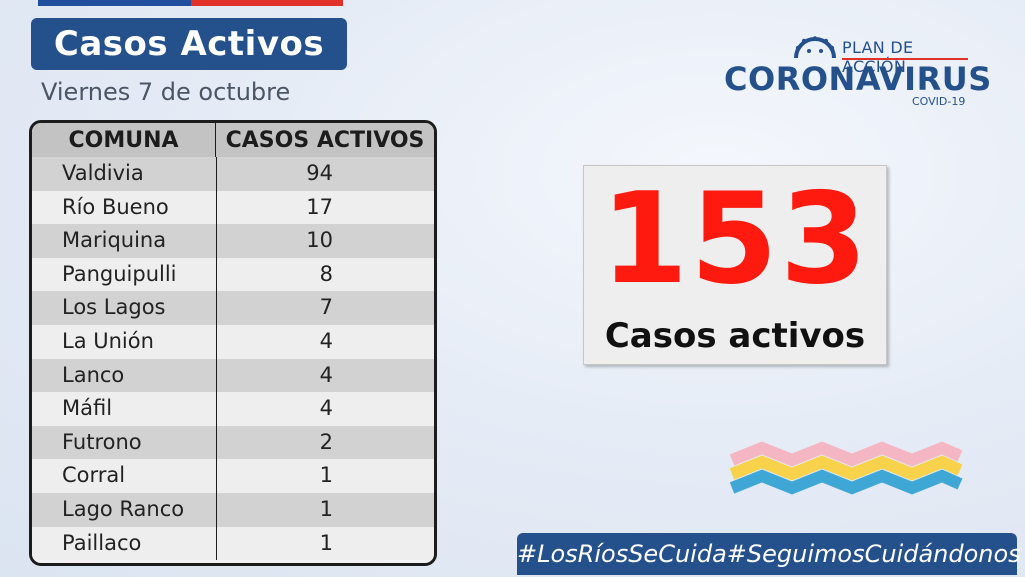 Image resolution: width=1025 pixels, height=577 pixels. What do you see at coordinates (124, 308) in the screenshot?
I see `comuna-cell: Los Lagos` at bounding box center [124, 308].